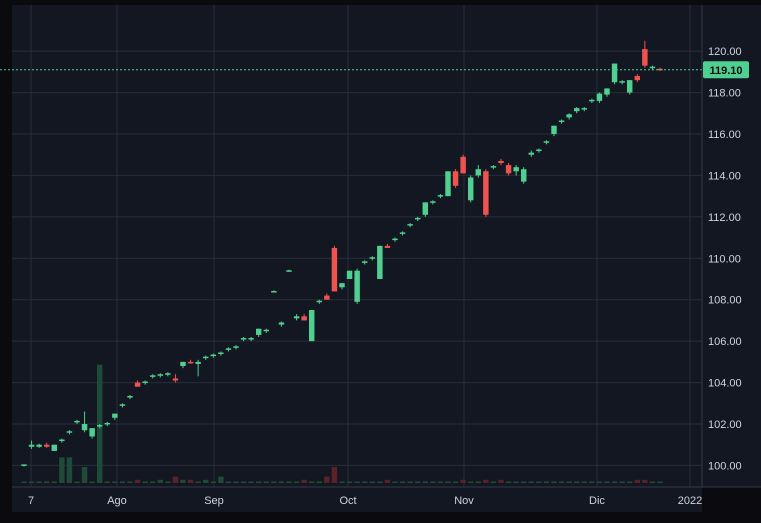 The image size is (761, 523). I want to click on price-axis, so click(731, 246).